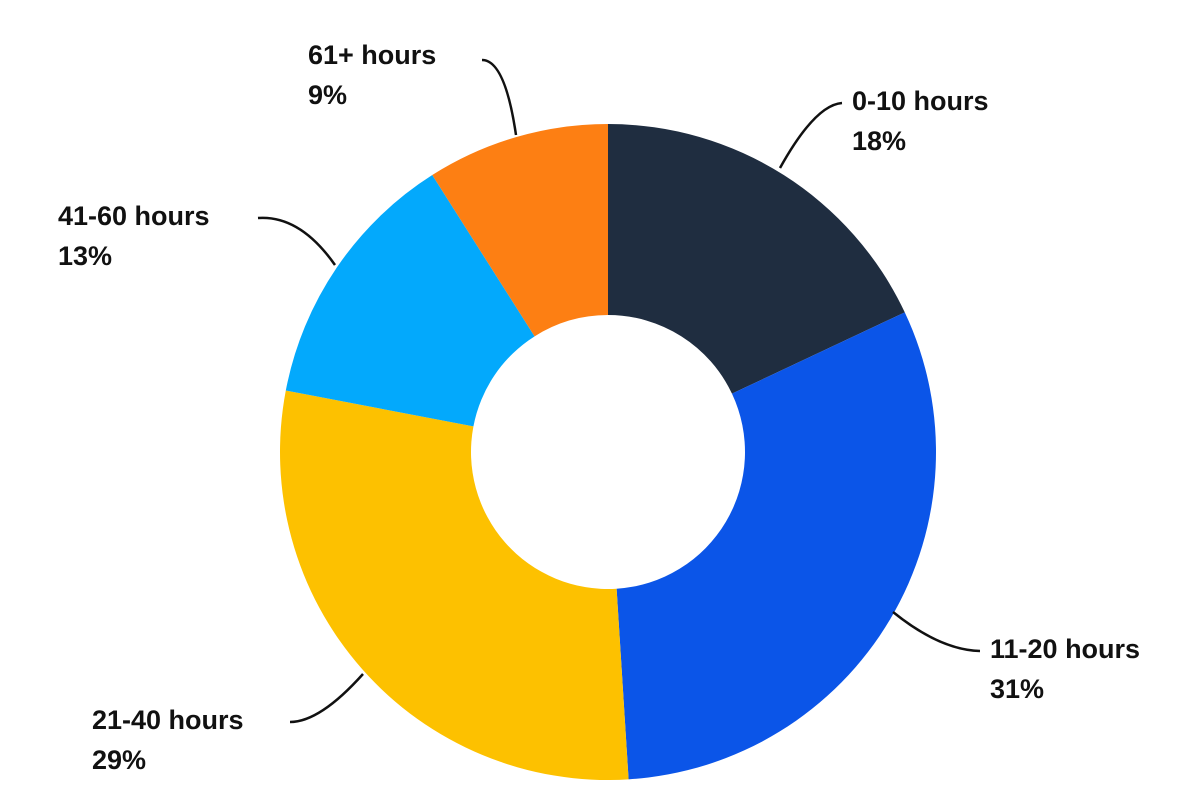  What do you see at coordinates (372, 55) in the screenshot?
I see `slice-label: 61+ hours` at bounding box center [372, 55].